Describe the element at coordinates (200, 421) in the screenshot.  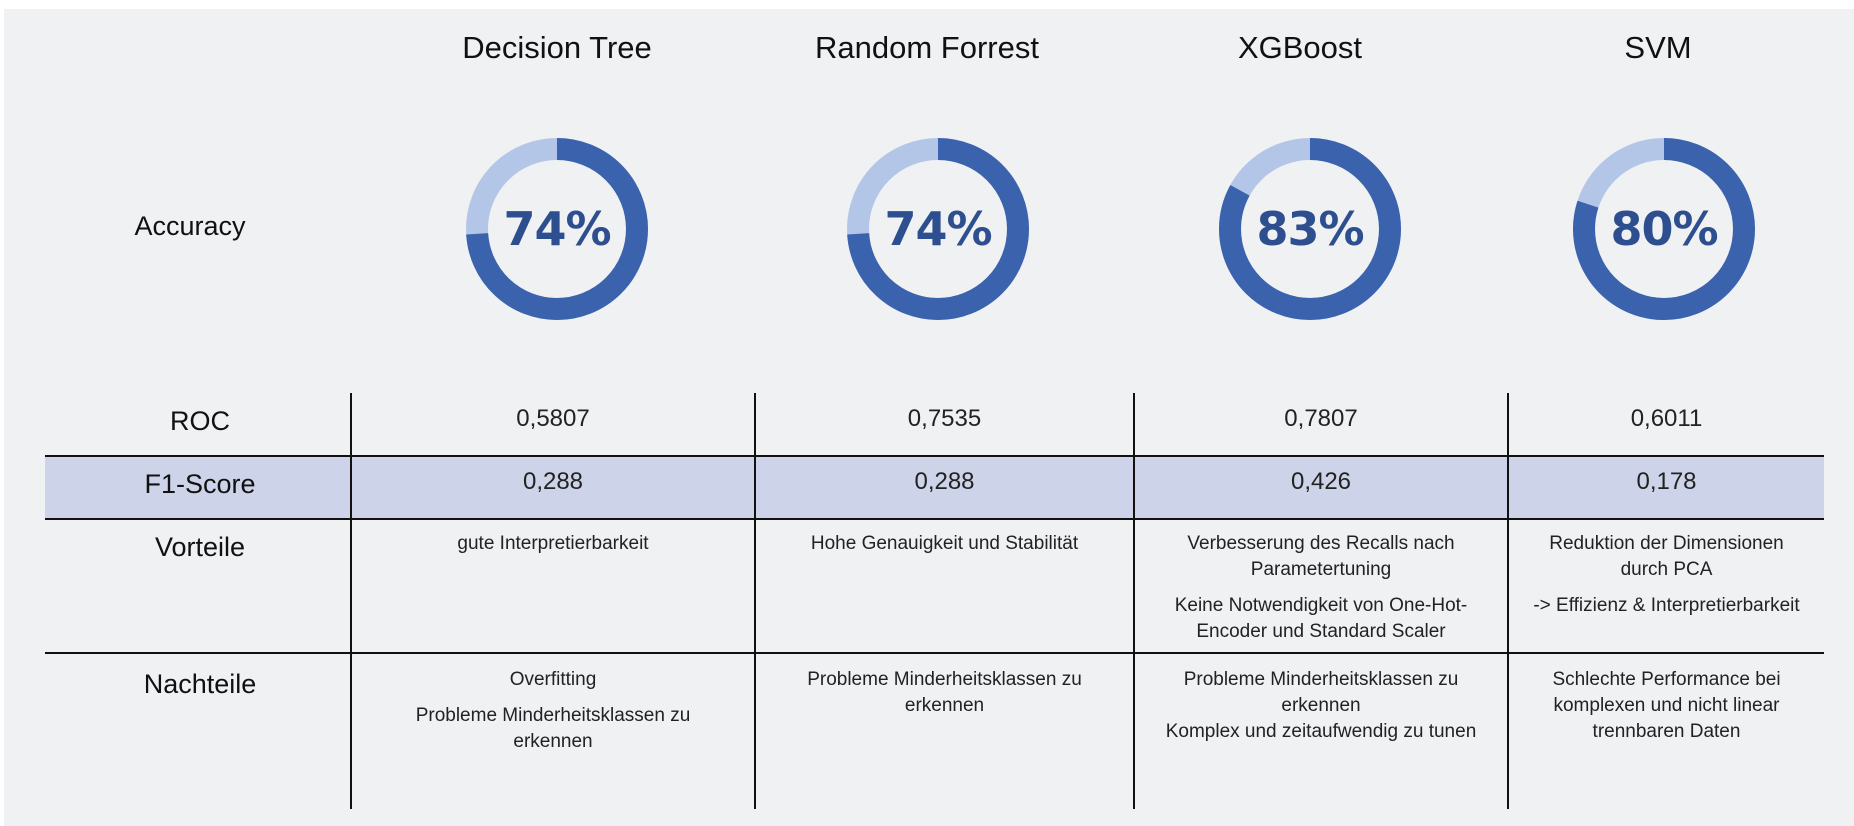
I see `row-label-roc: ROC` at that location.